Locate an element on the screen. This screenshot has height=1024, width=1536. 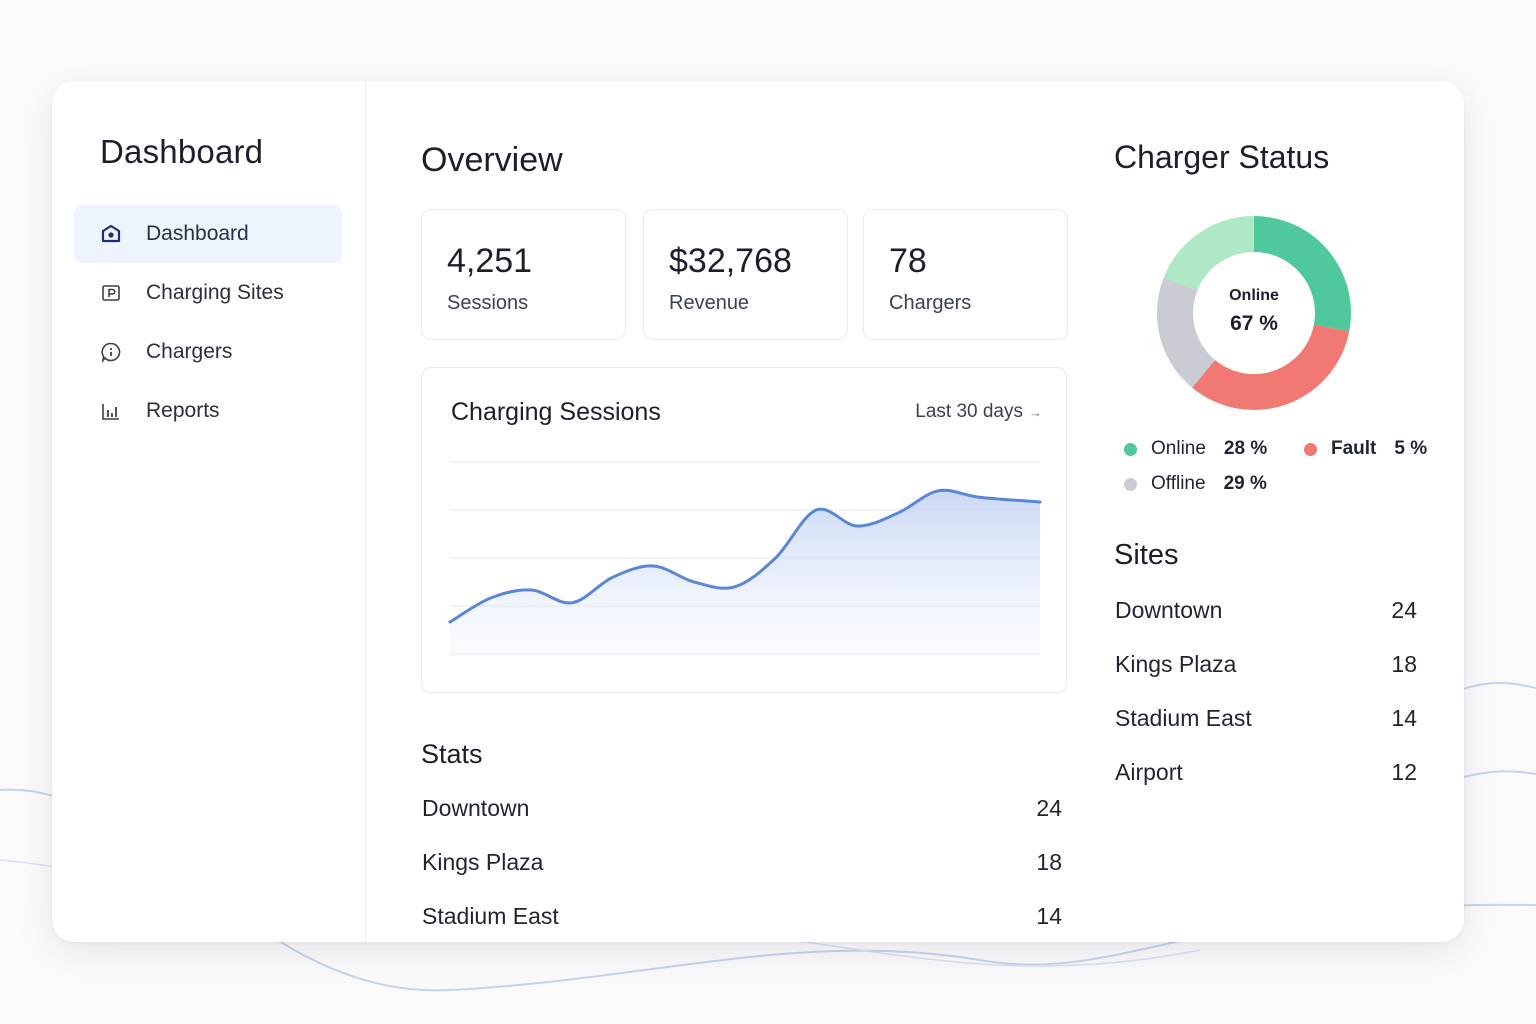
date-range-selector: Last 30 days → is located at coordinates (978, 412).